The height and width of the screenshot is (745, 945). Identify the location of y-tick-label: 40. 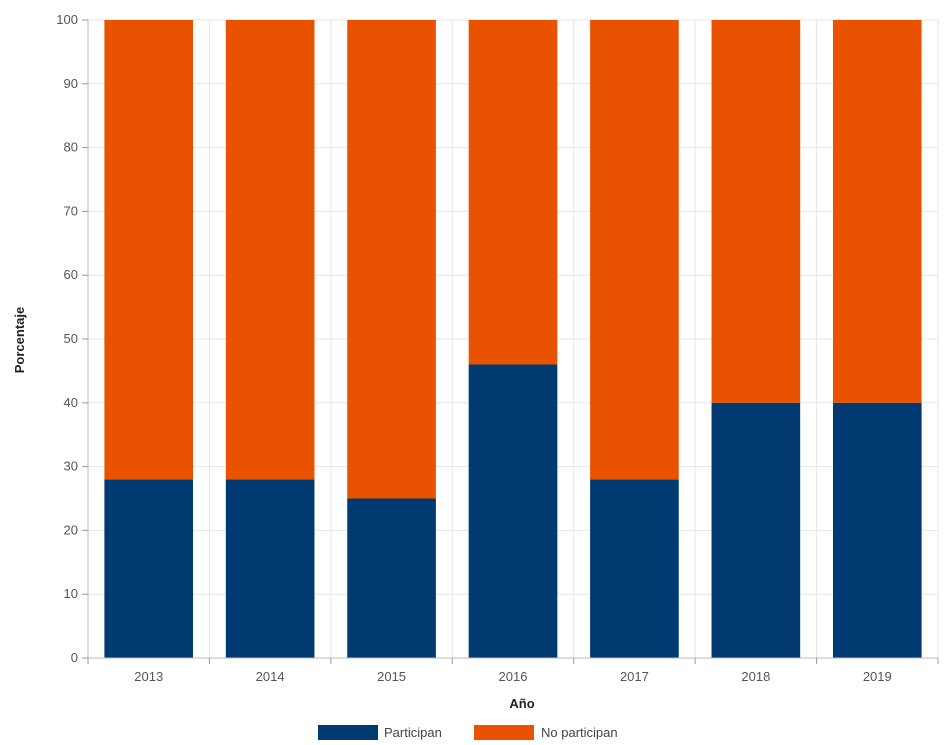
(71, 402).